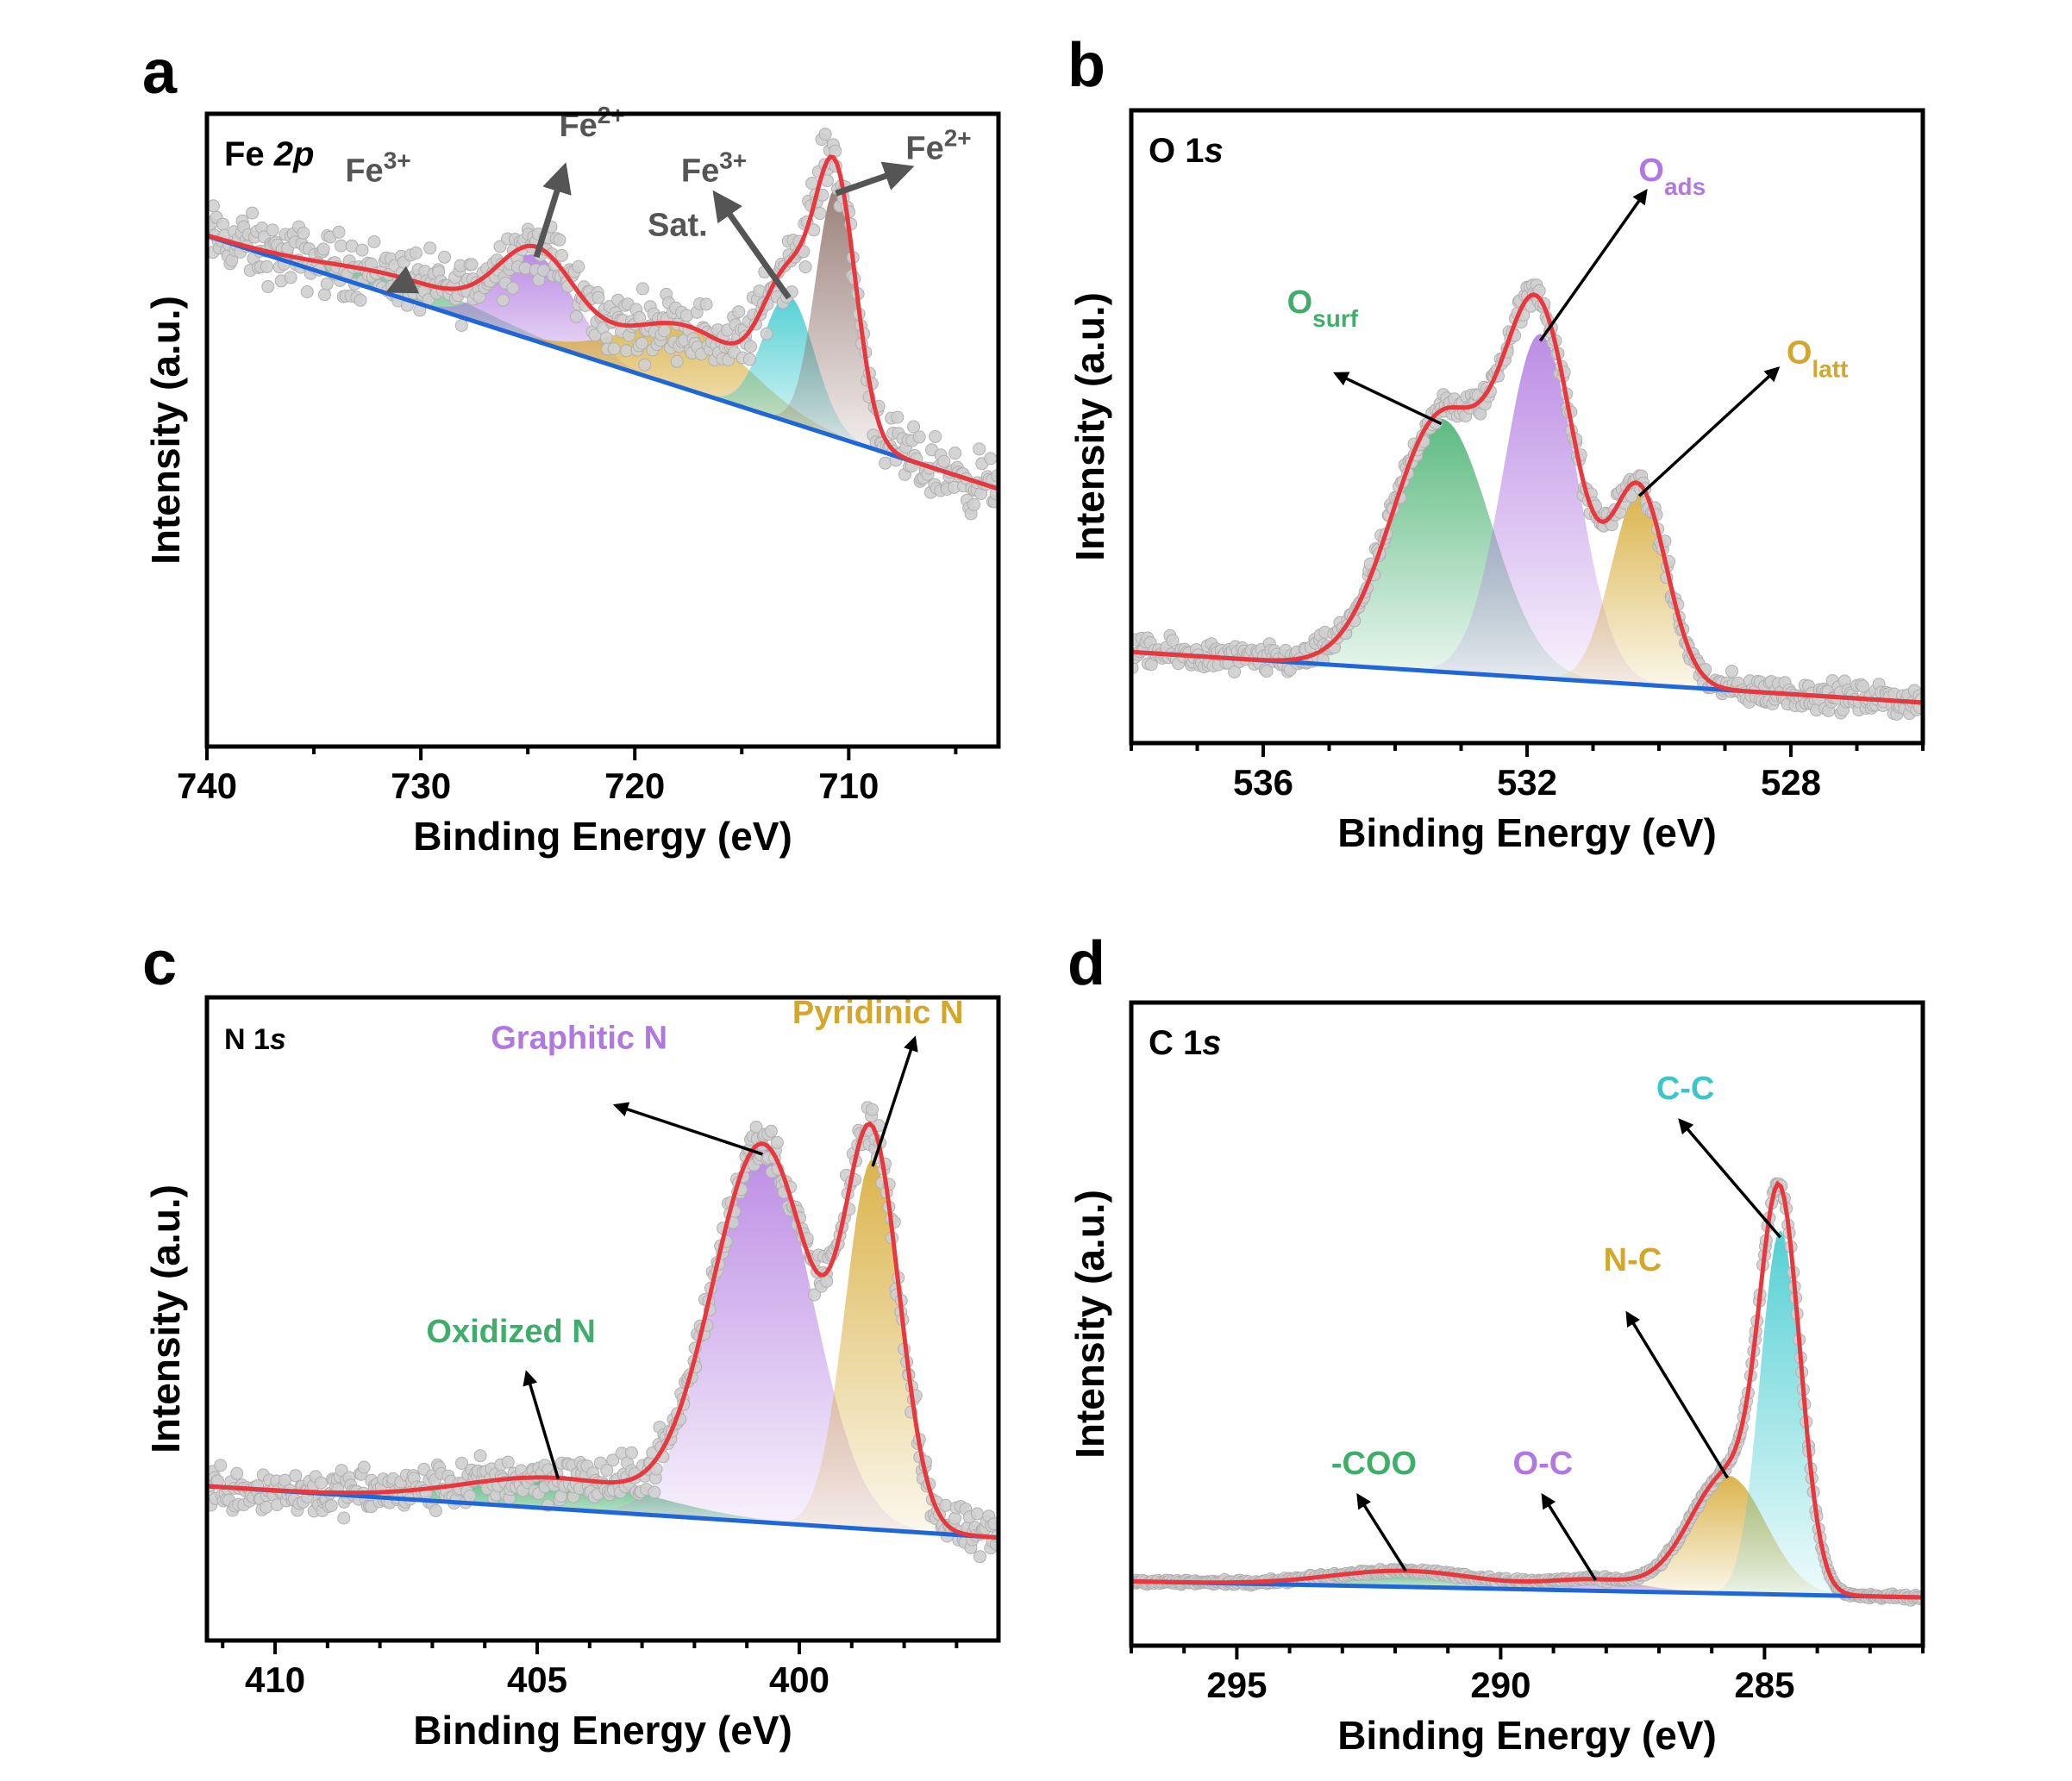  I want to click on panel-title: N 1s, so click(255, 1039).